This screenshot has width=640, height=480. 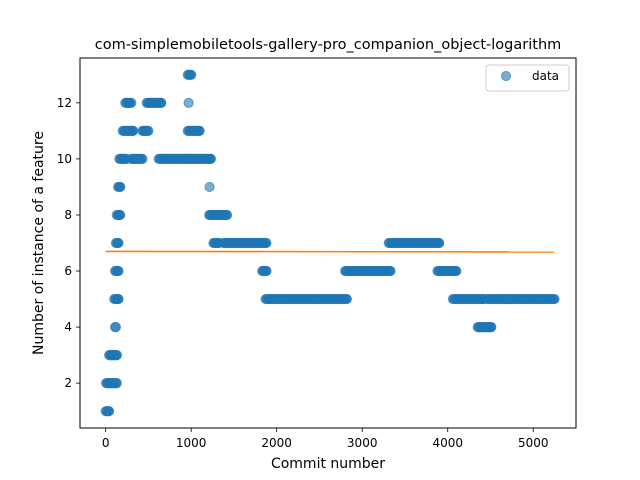 I want to click on x-tick-label: 5000, so click(x=533, y=443).